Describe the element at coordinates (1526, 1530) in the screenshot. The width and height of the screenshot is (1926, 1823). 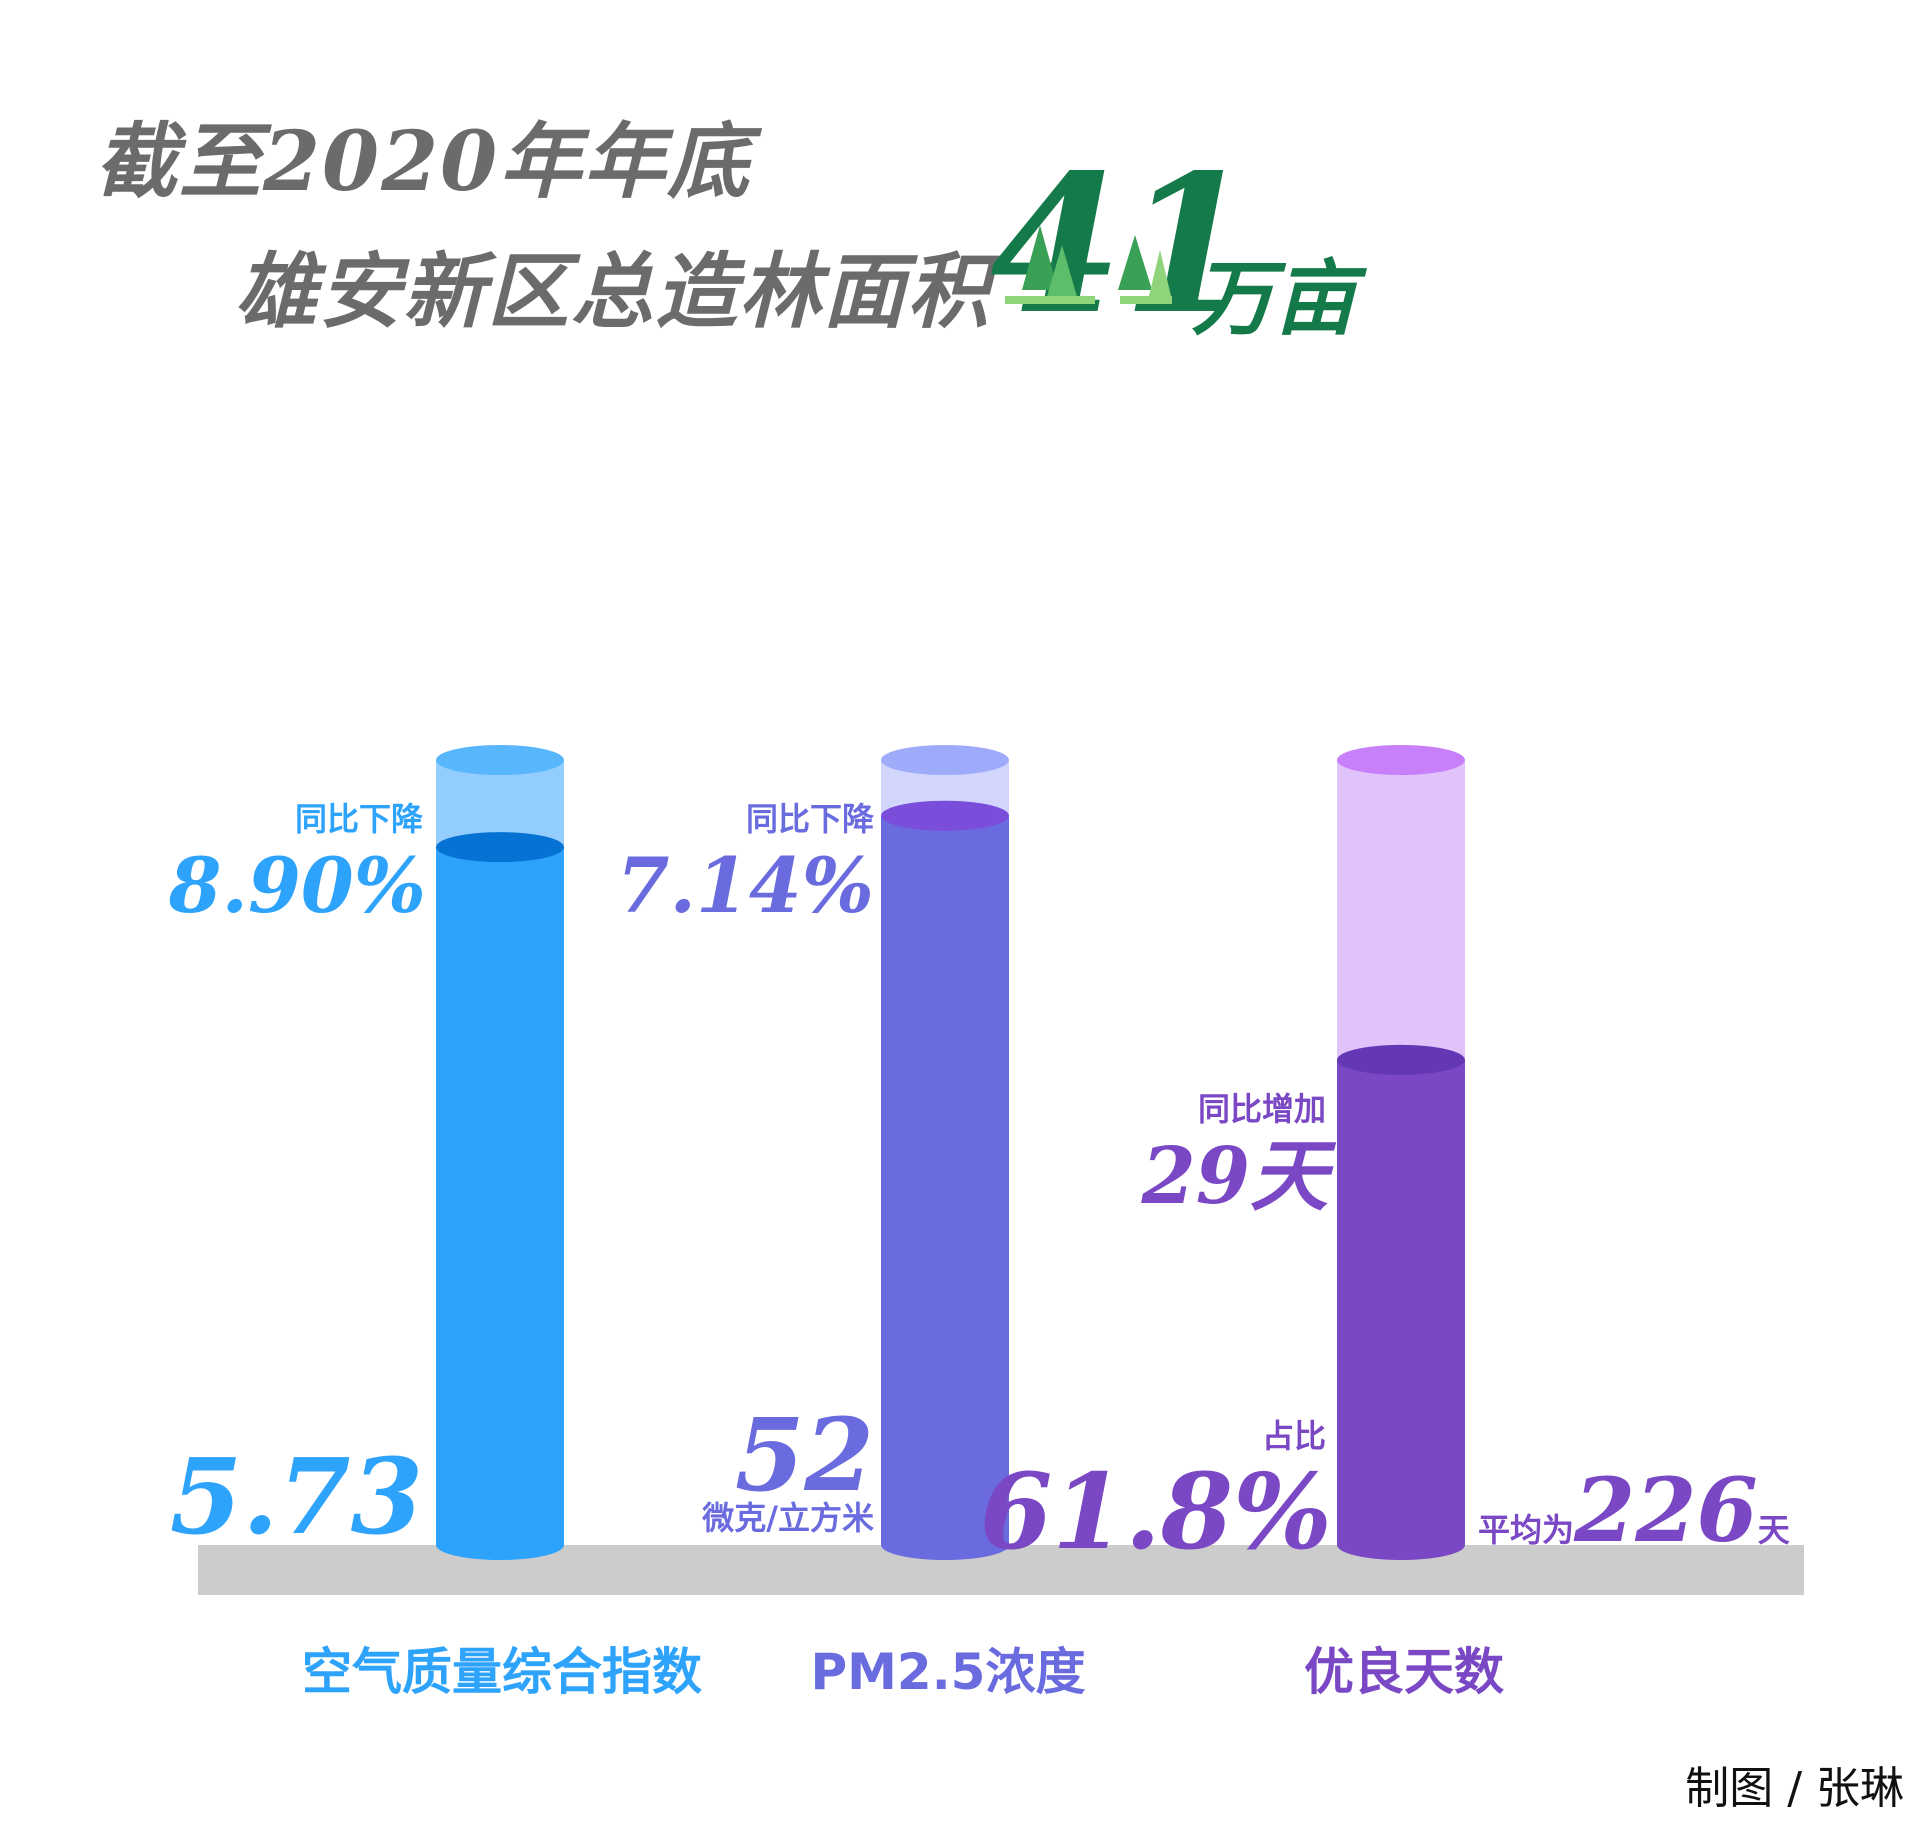
I see `bar3-avg-prefix: 平均为` at that location.